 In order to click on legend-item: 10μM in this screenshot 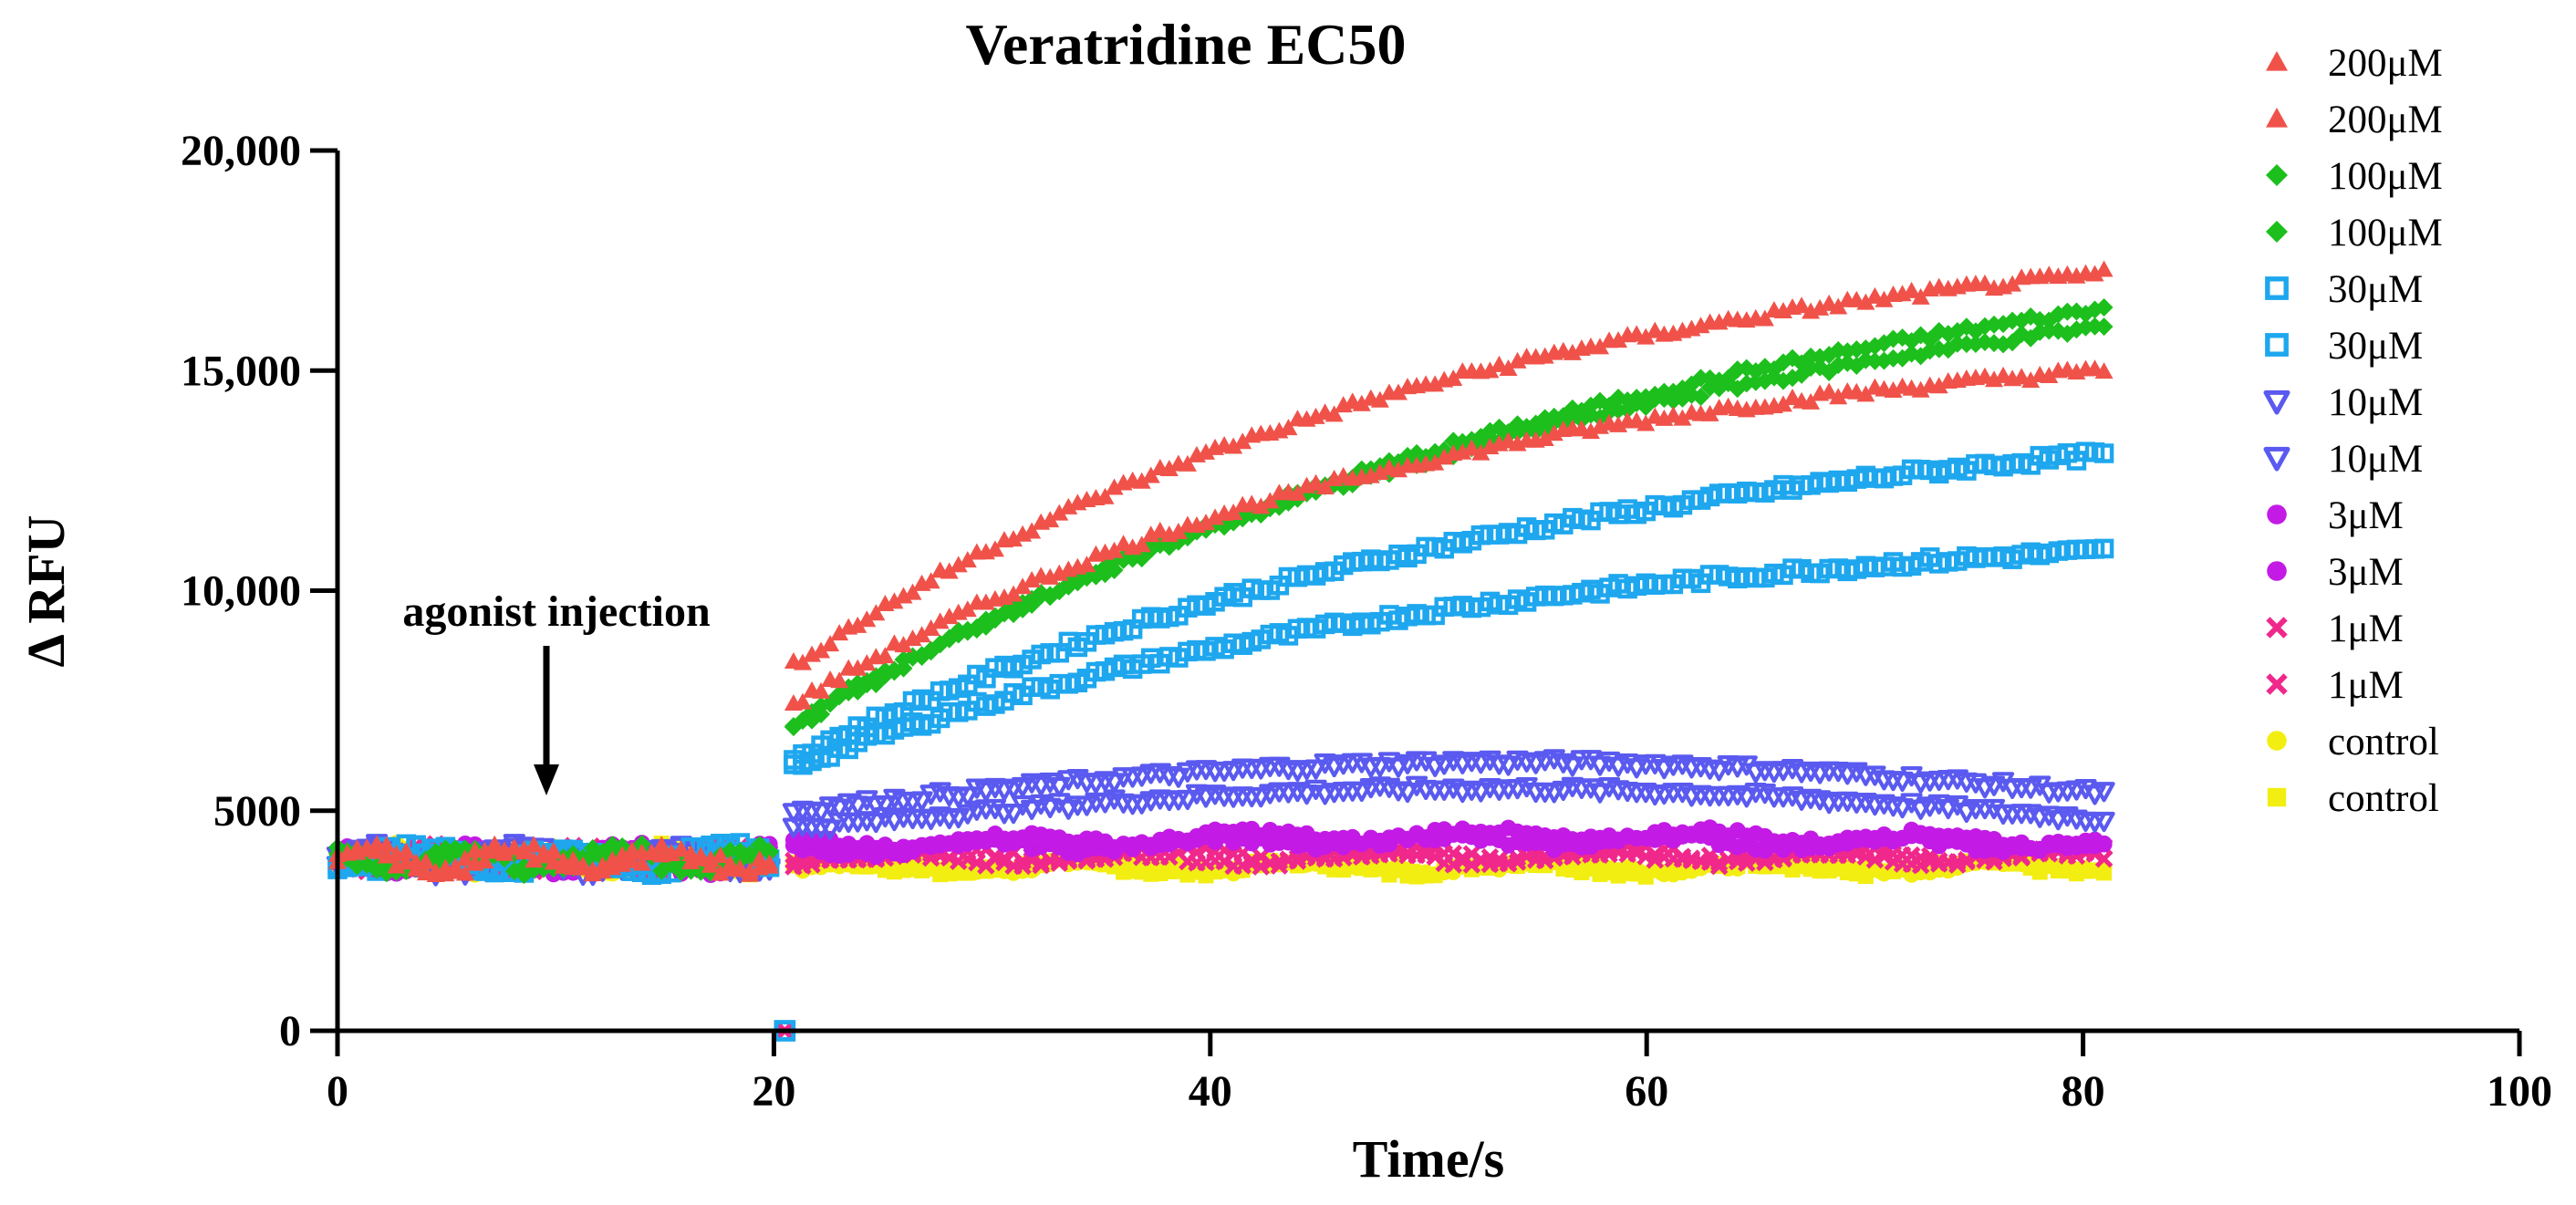, I will do `click(2343, 460)`.